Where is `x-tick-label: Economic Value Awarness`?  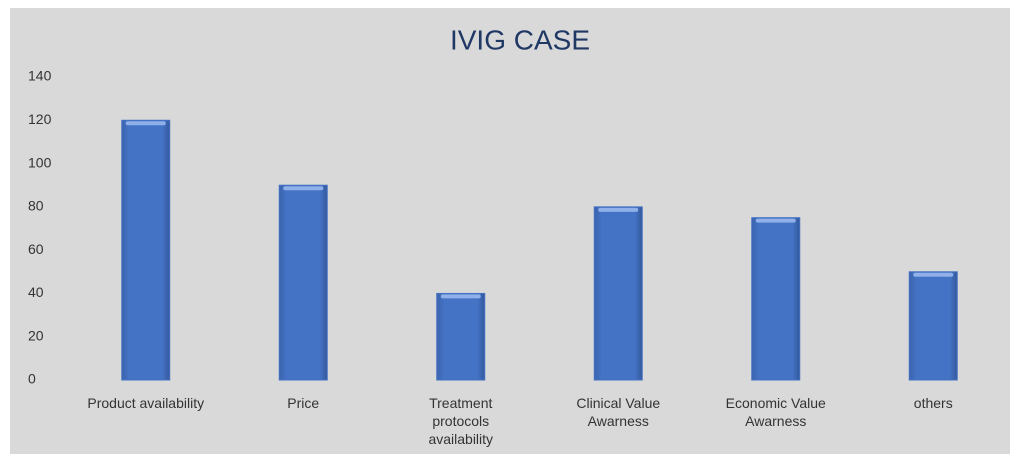 x-tick-label: Economic Value Awarness is located at coordinates (775, 412).